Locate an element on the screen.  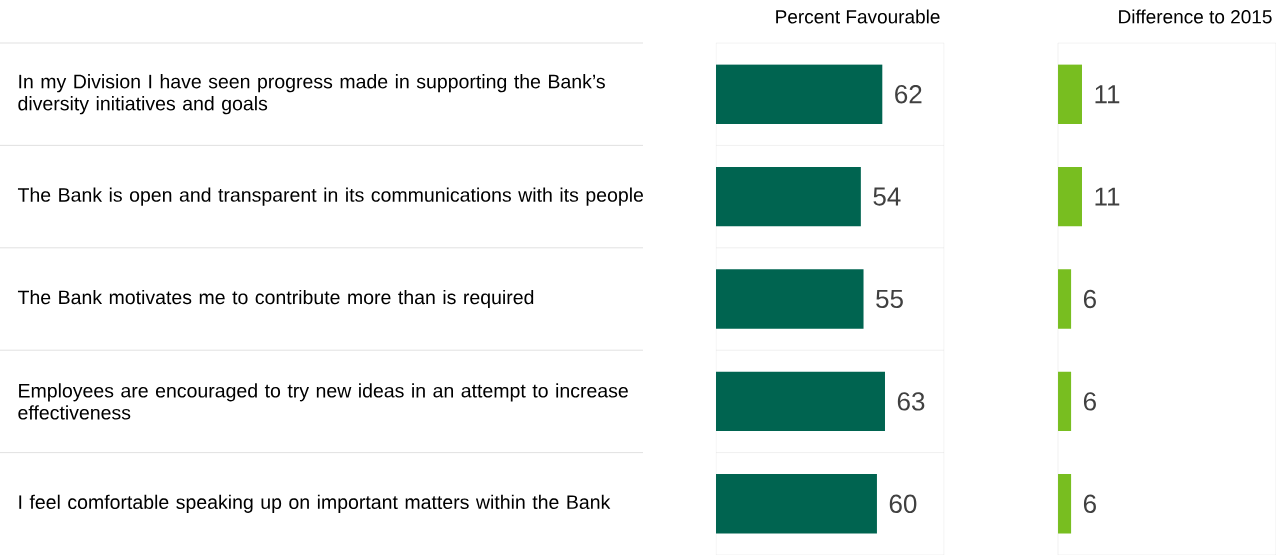
y-tick-label: In my Division I have seen progress made in supporting the Bank’s diversity initiatives and goals is located at coordinates (311, 94).